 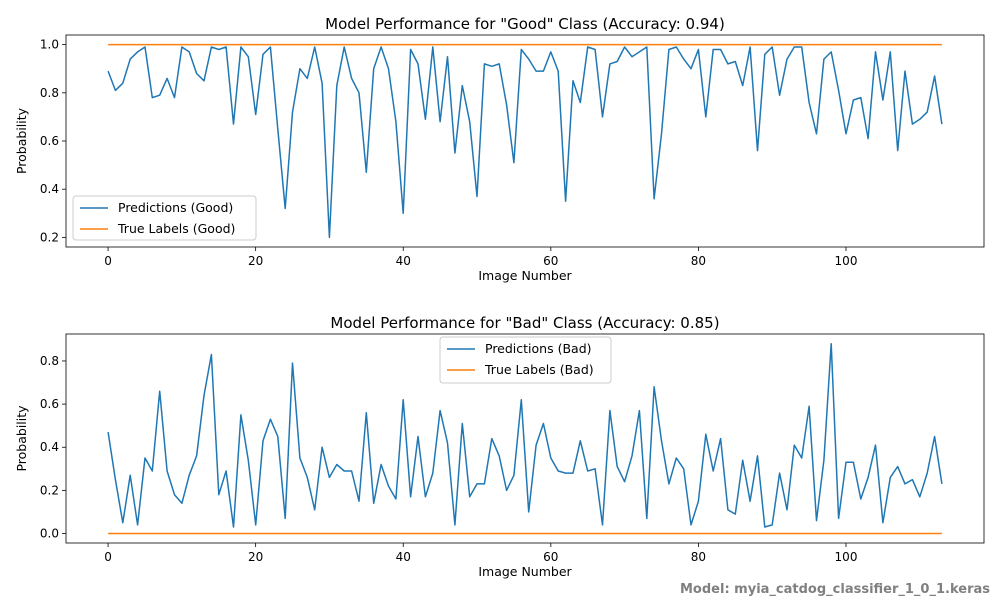 I want to click on y-tick-label: 0.0, so click(x=49, y=534).